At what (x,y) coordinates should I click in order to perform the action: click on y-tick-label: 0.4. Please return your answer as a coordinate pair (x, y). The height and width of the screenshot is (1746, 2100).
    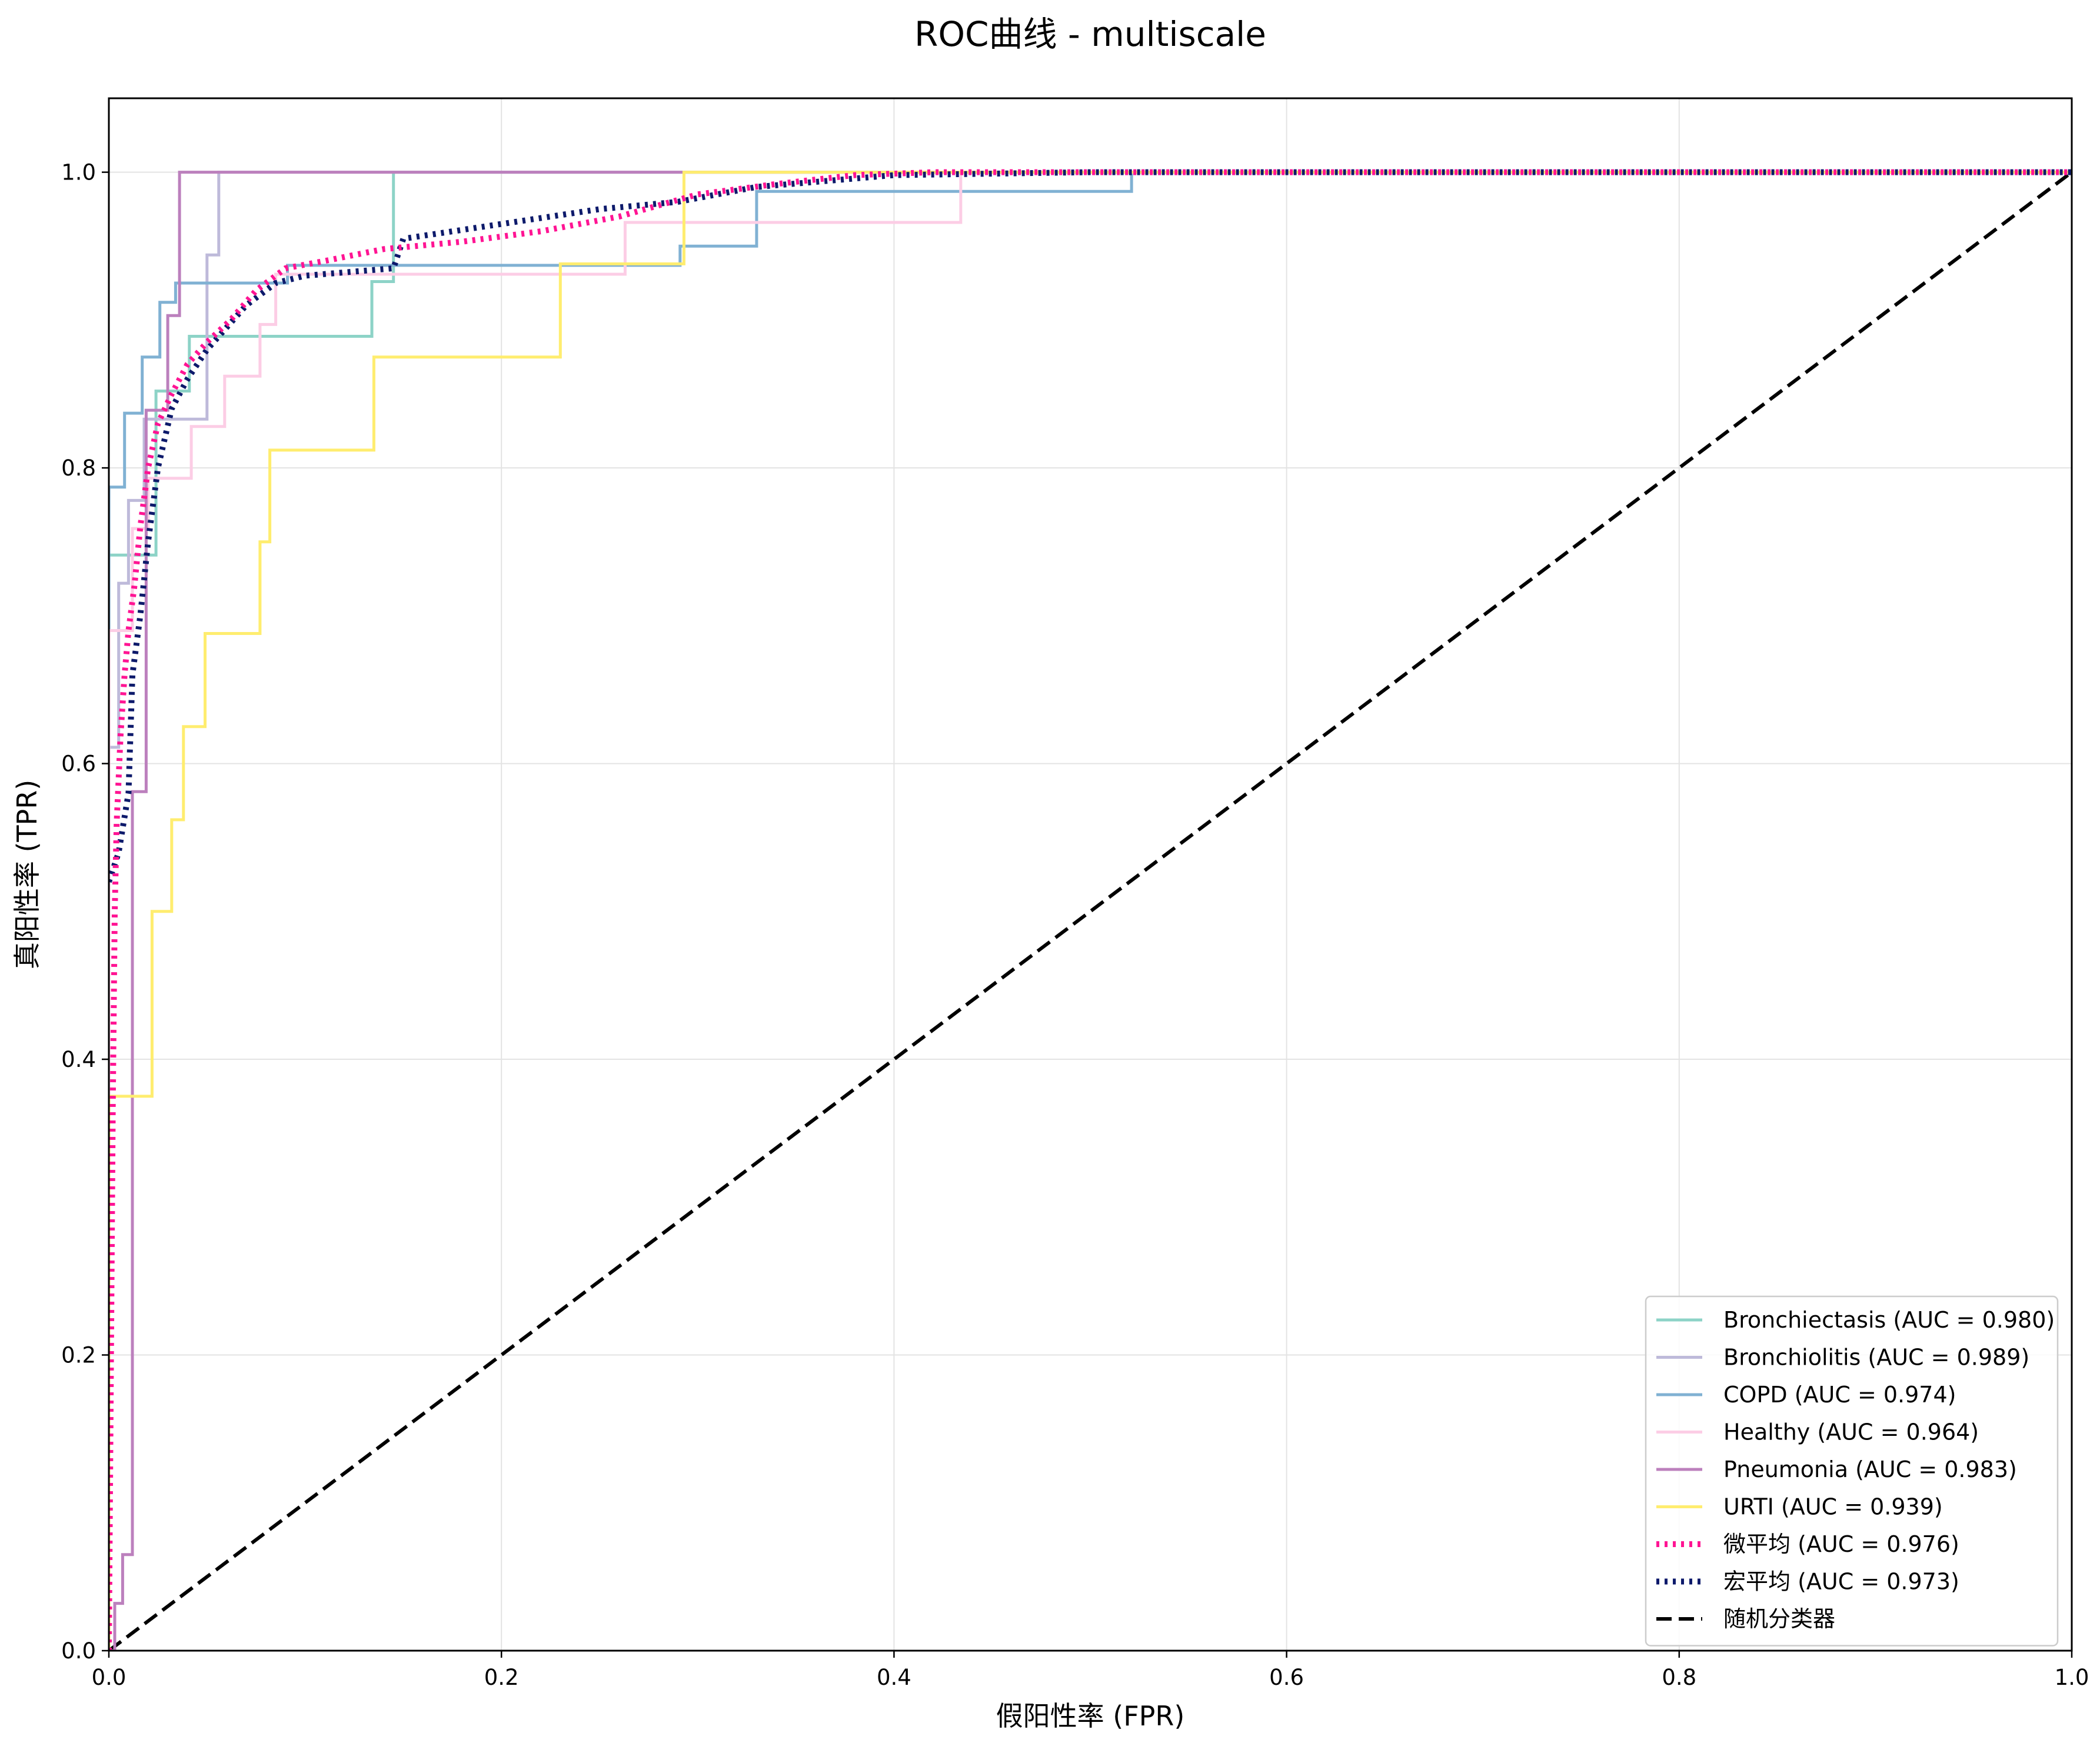
    Looking at the image, I should click on (78, 1059).